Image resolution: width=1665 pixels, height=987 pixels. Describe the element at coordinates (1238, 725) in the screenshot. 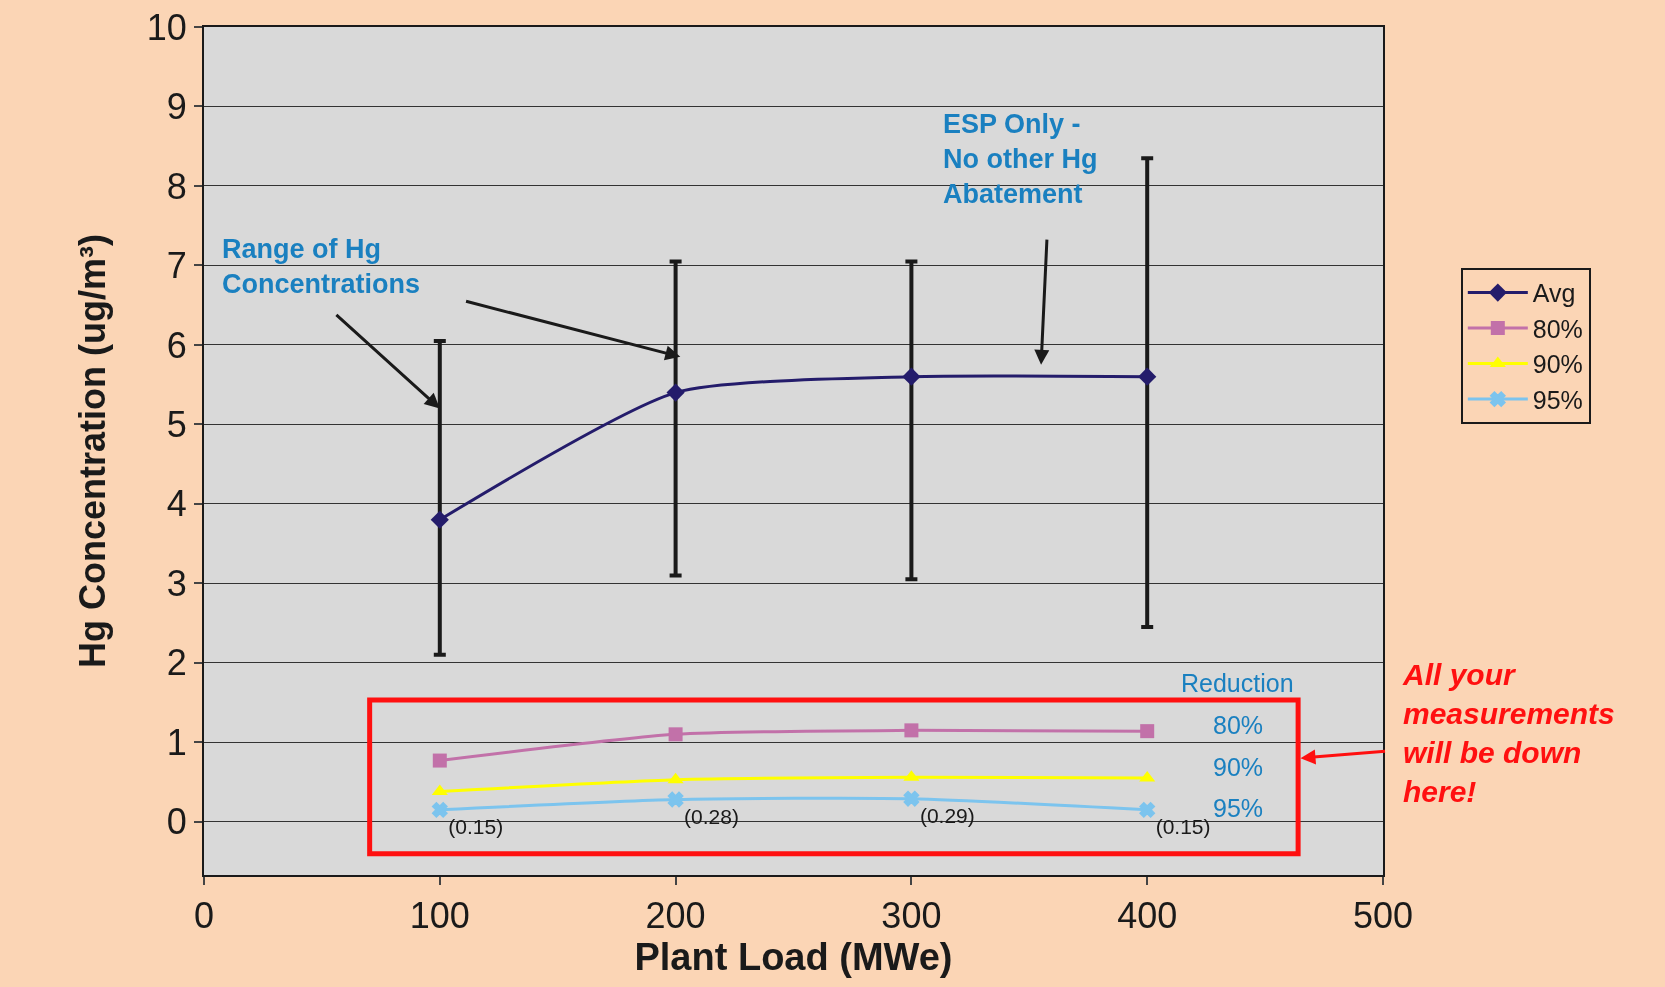

I see `annotation: 80%` at that location.